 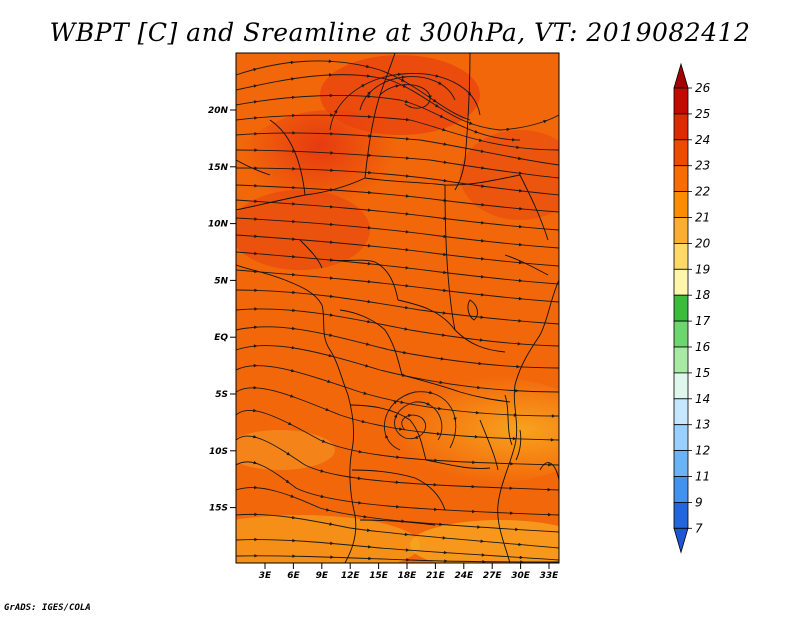 What do you see at coordinates (702, 399) in the screenshot?
I see `colorbar-label: 14` at bounding box center [702, 399].